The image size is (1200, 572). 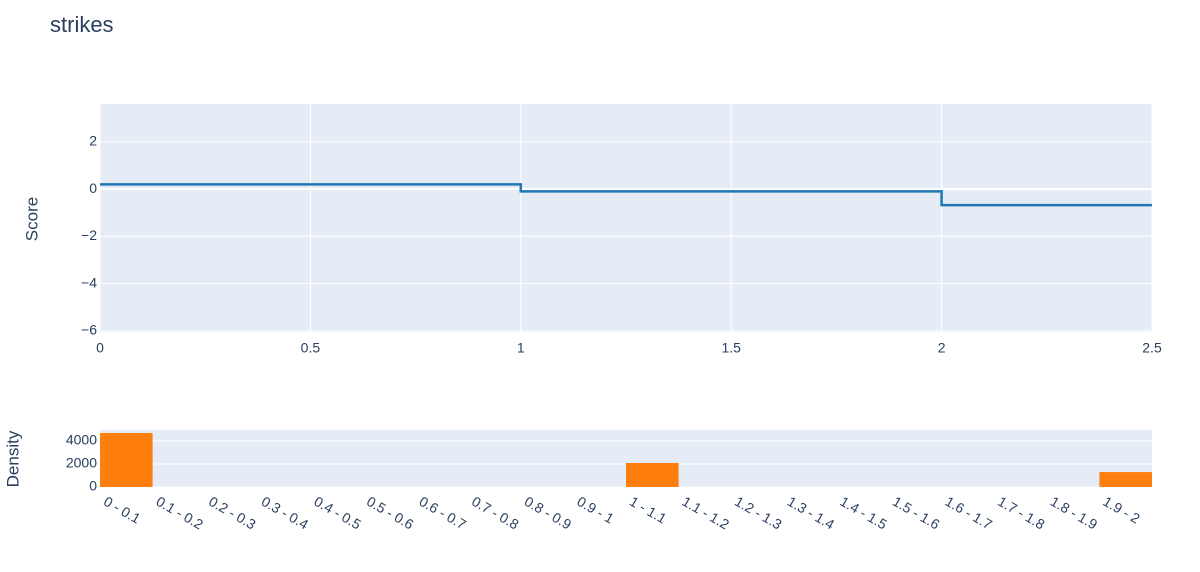 I want to click on y-tick-label: 4000, so click(x=81, y=440).